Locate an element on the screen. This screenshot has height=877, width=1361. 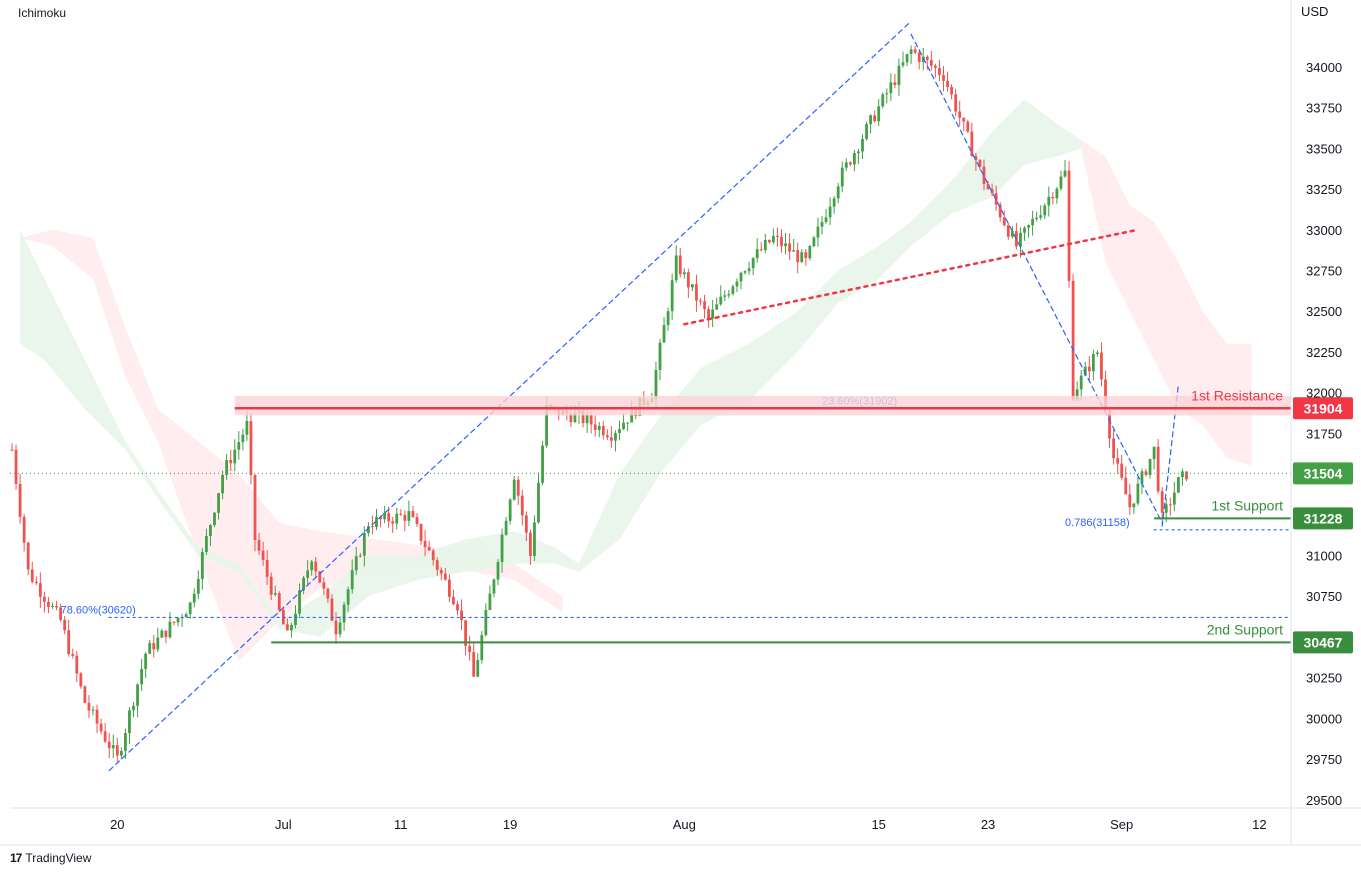
y-tick-label: 33250 is located at coordinates (1324, 189).